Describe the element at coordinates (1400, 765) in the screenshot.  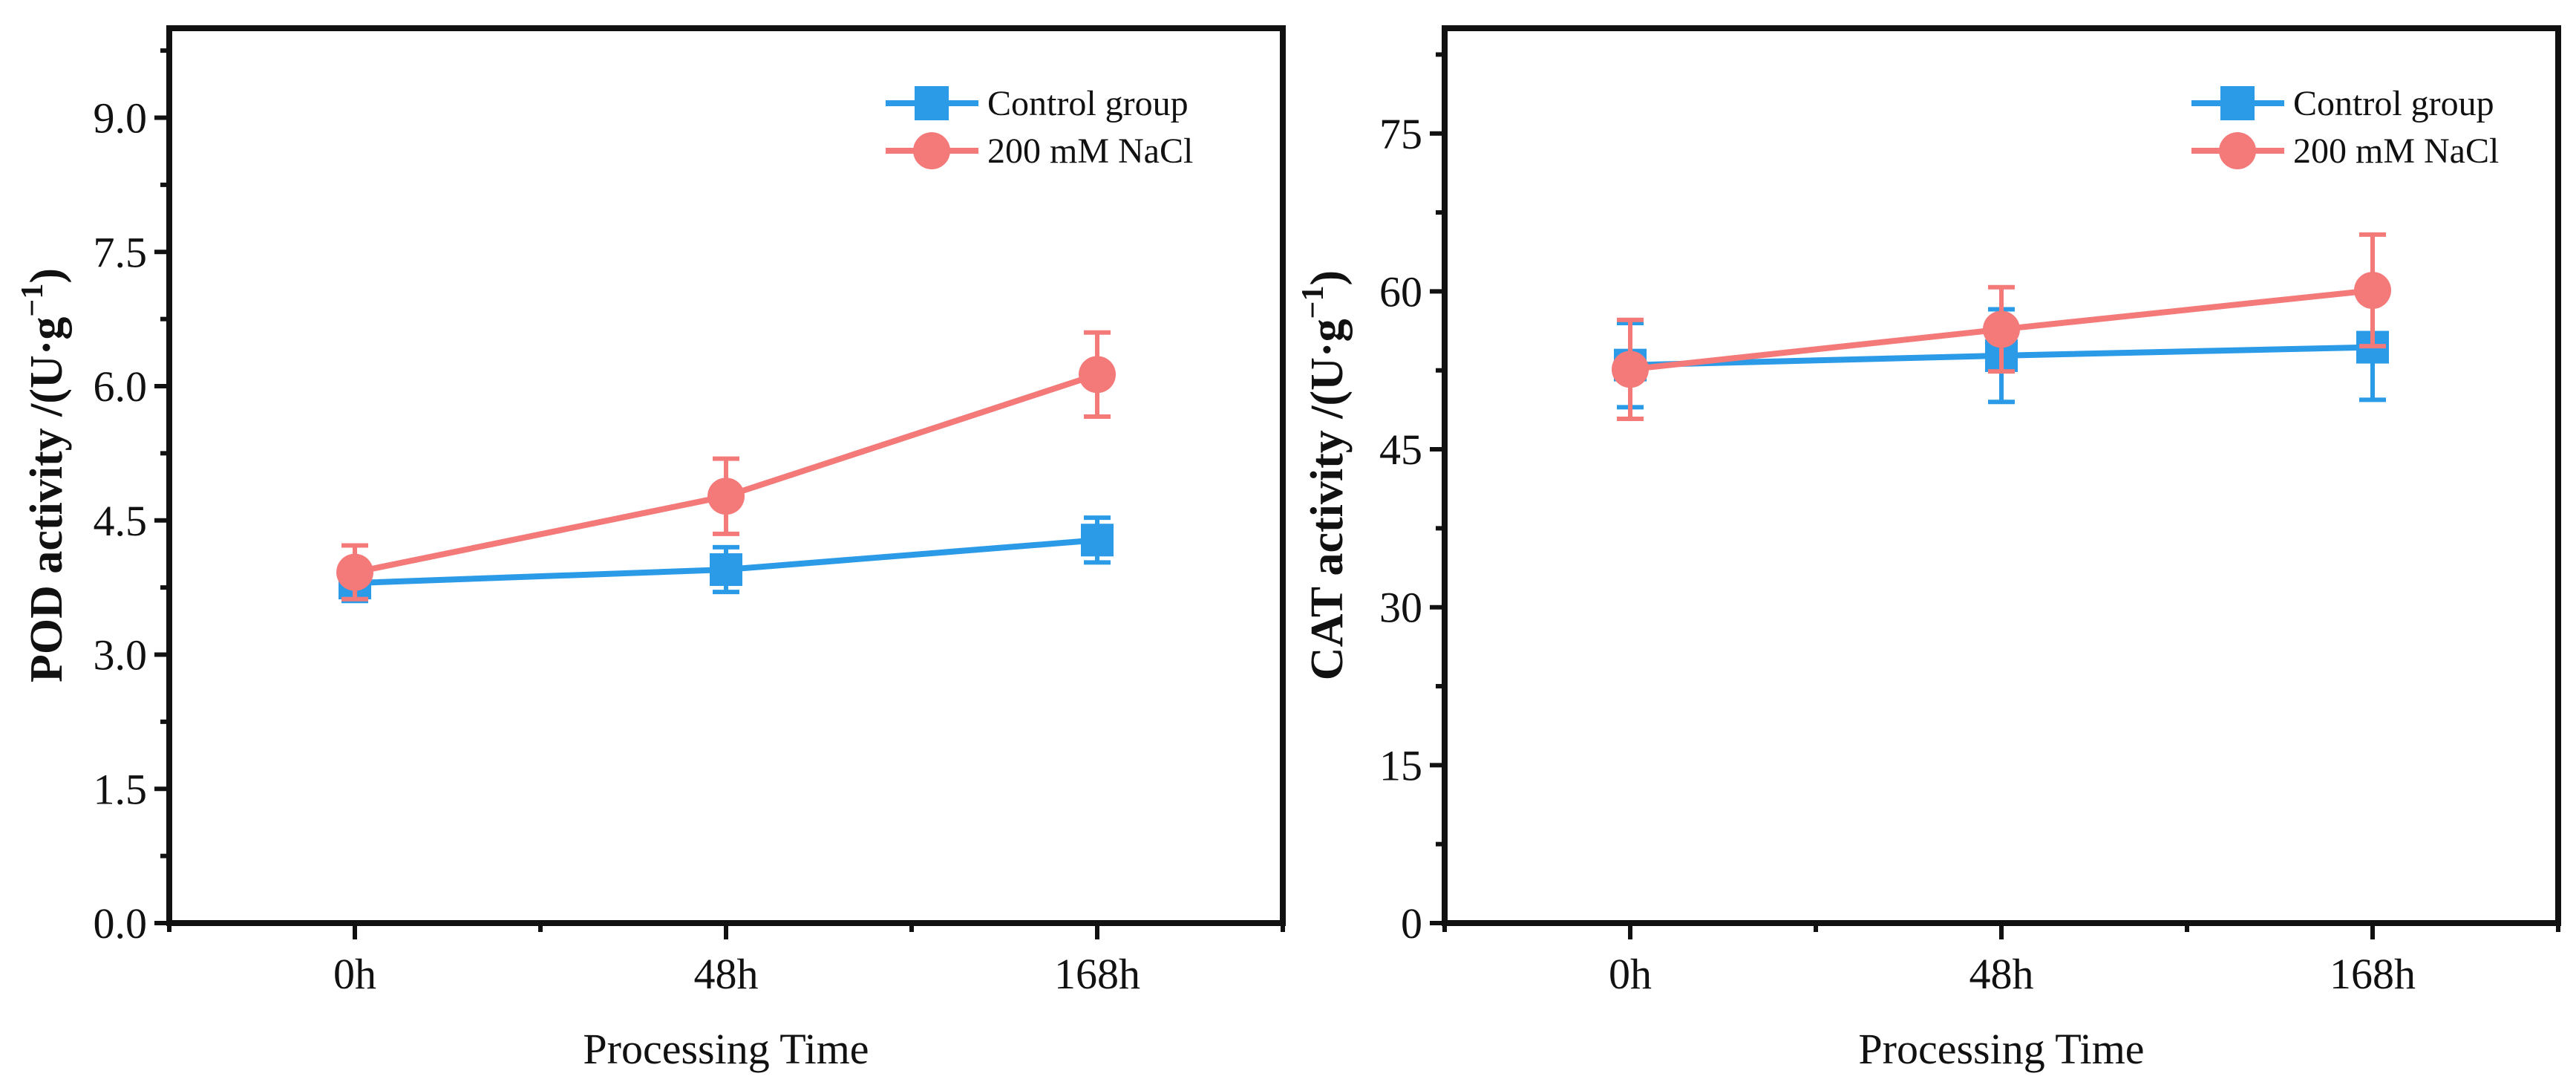
I see `y-tick-label: 15` at that location.